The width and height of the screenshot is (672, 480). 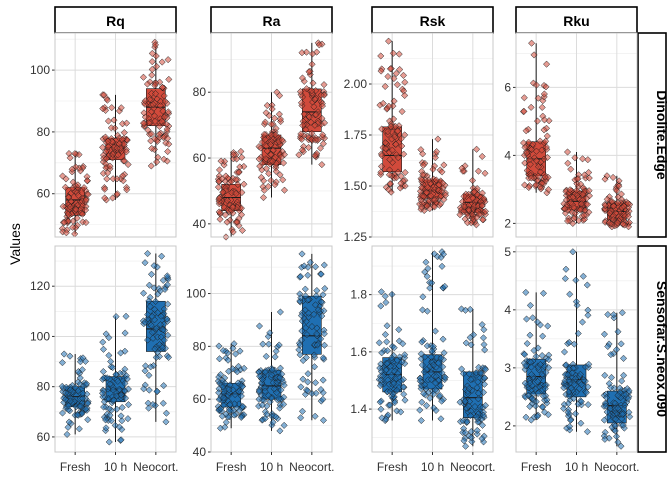 I want to click on panel-border-rsk-dinolite, so click(x=432, y=135).